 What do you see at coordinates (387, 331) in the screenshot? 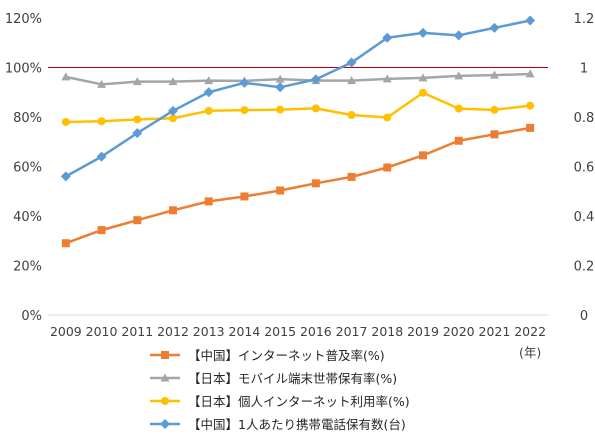
I see `x-axis-tick-label: 2018` at bounding box center [387, 331].